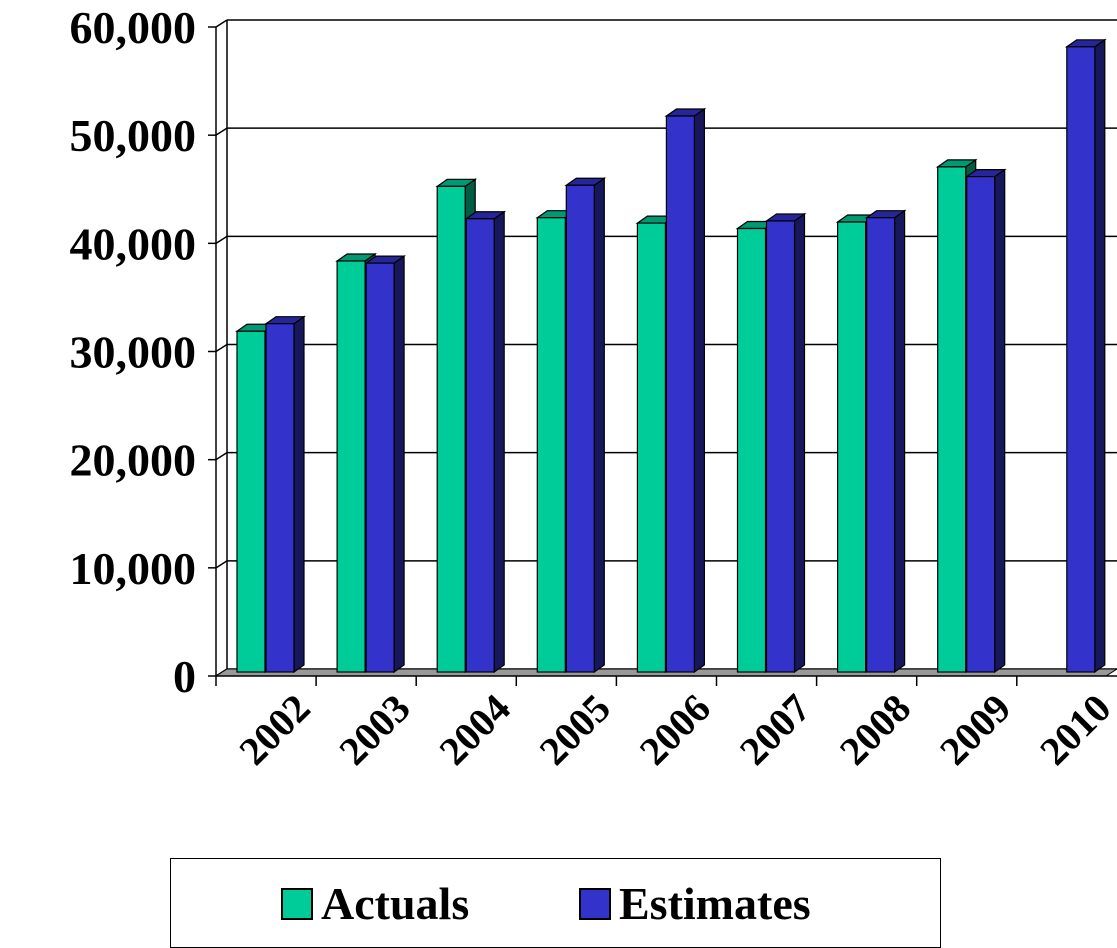 The height and width of the screenshot is (948, 1117). I want to click on legend-swatch-actuals, so click(297, 904).